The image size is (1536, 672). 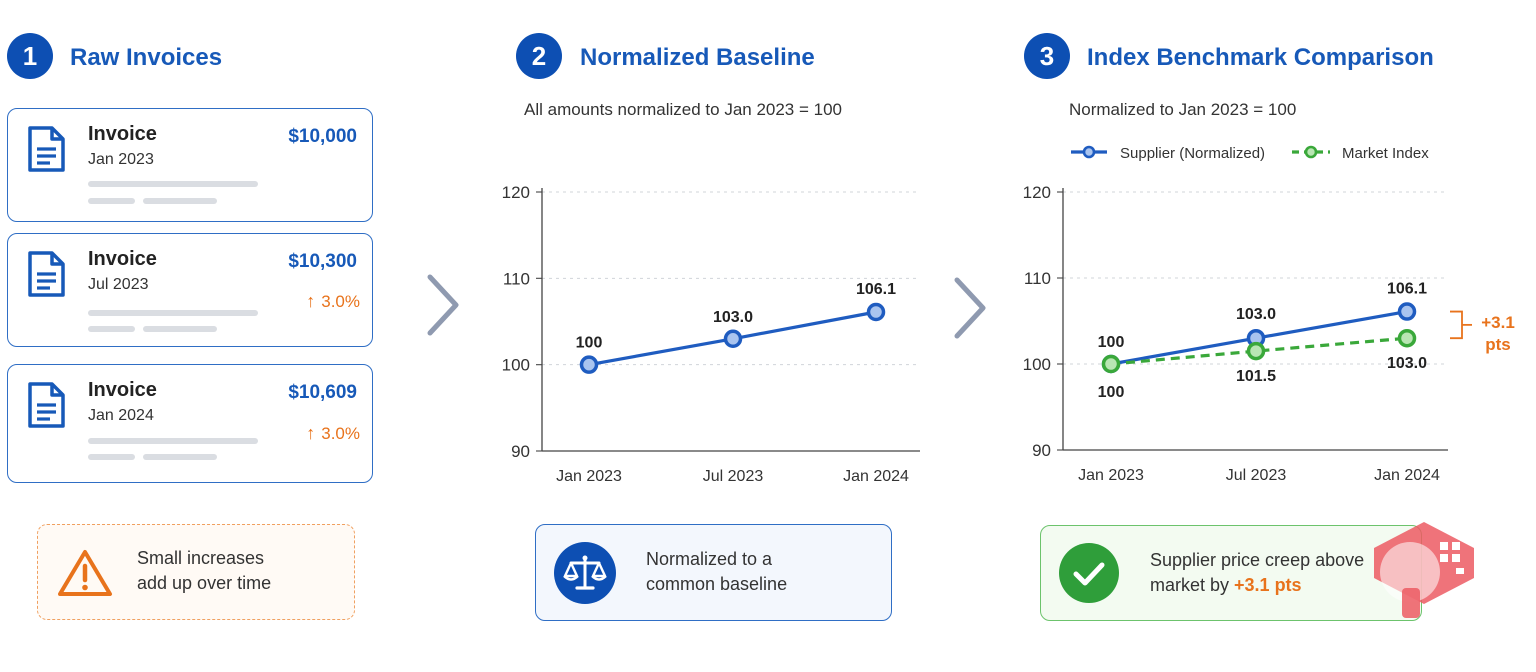 I want to click on benchmark-callout-prefix: market by, so click(x=1192, y=585).